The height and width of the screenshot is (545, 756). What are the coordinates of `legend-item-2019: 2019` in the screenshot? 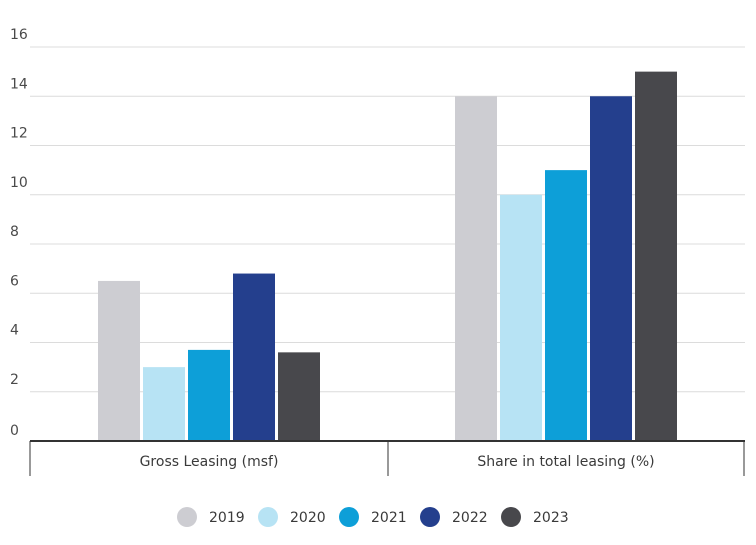 It's located at (211, 517).